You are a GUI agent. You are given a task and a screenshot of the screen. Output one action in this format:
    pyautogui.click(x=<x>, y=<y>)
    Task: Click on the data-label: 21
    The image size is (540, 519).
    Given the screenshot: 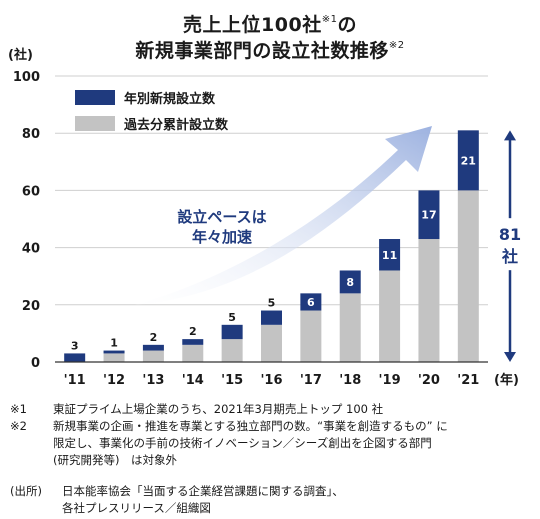 What is the action you would take?
    pyautogui.click(x=468, y=160)
    